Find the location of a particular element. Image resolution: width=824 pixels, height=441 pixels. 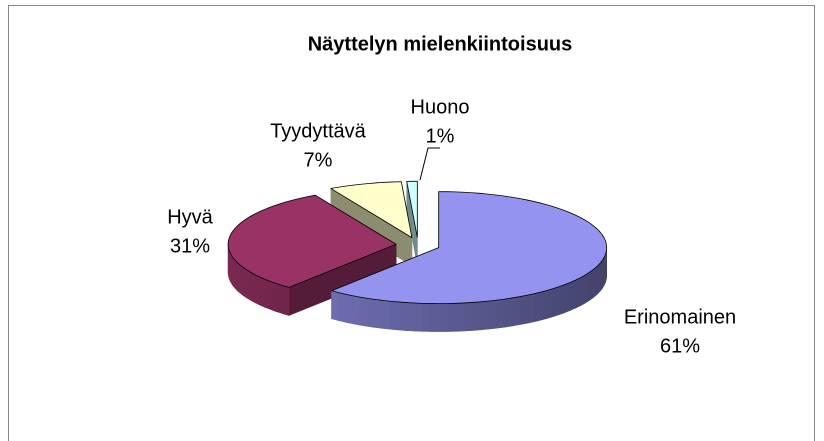

chart-title: Näyttelyn mielenkiintoisuus is located at coordinates (440, 44).